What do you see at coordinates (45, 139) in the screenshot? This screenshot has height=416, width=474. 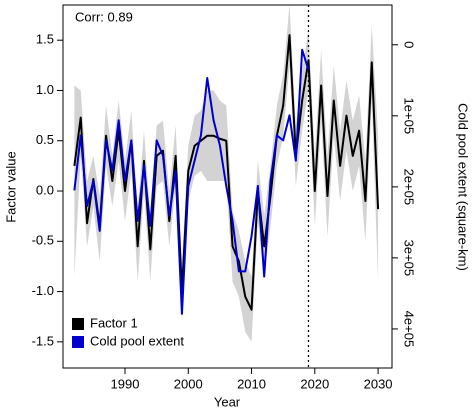 I see `y-tick-label: 0.5` at bounding box center [45, 139].